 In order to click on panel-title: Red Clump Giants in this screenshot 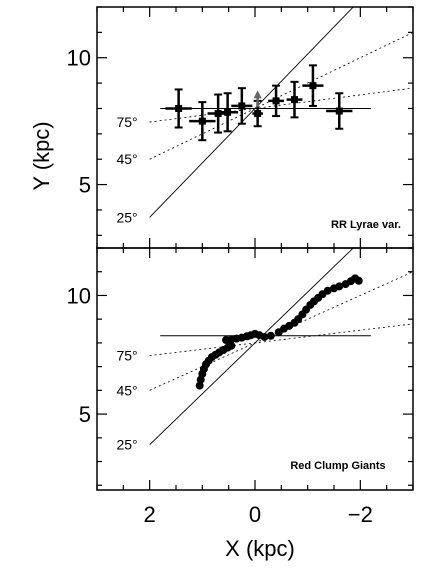, I will do `click(337, 466)`.